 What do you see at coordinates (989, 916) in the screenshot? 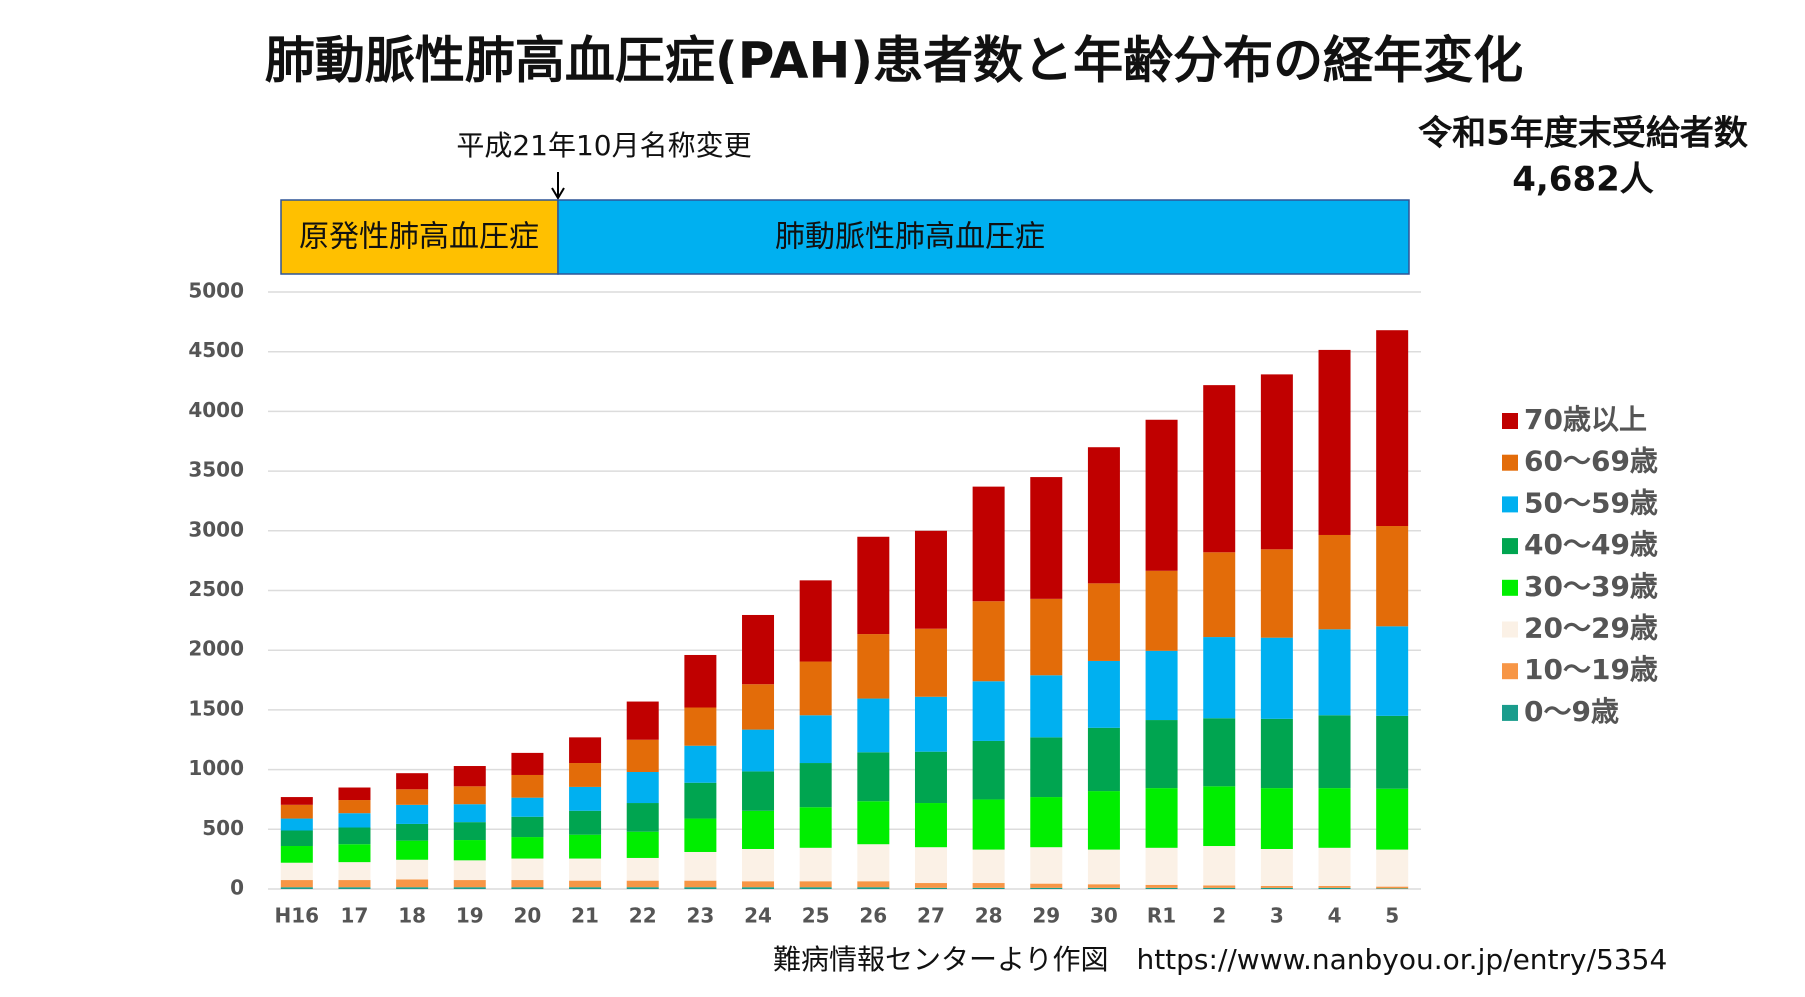
I see `x-tick-label: 28` at bounding box center [989, 916].